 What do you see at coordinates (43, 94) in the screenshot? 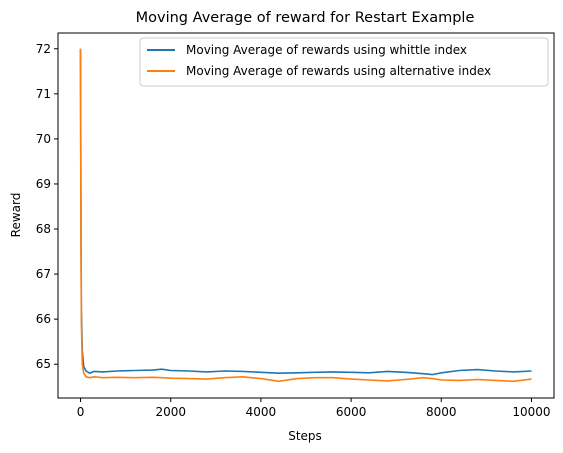
I see `y-tick-label: 71` at bounding box center [43, 94].